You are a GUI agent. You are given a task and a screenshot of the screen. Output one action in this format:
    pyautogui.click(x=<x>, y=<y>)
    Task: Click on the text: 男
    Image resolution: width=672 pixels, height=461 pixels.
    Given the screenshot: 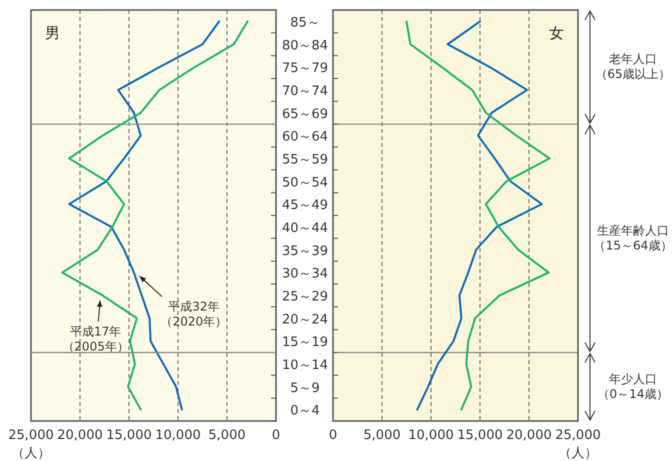 What is the action you would take?
    pyautogui.click(x=52, y=33)
    